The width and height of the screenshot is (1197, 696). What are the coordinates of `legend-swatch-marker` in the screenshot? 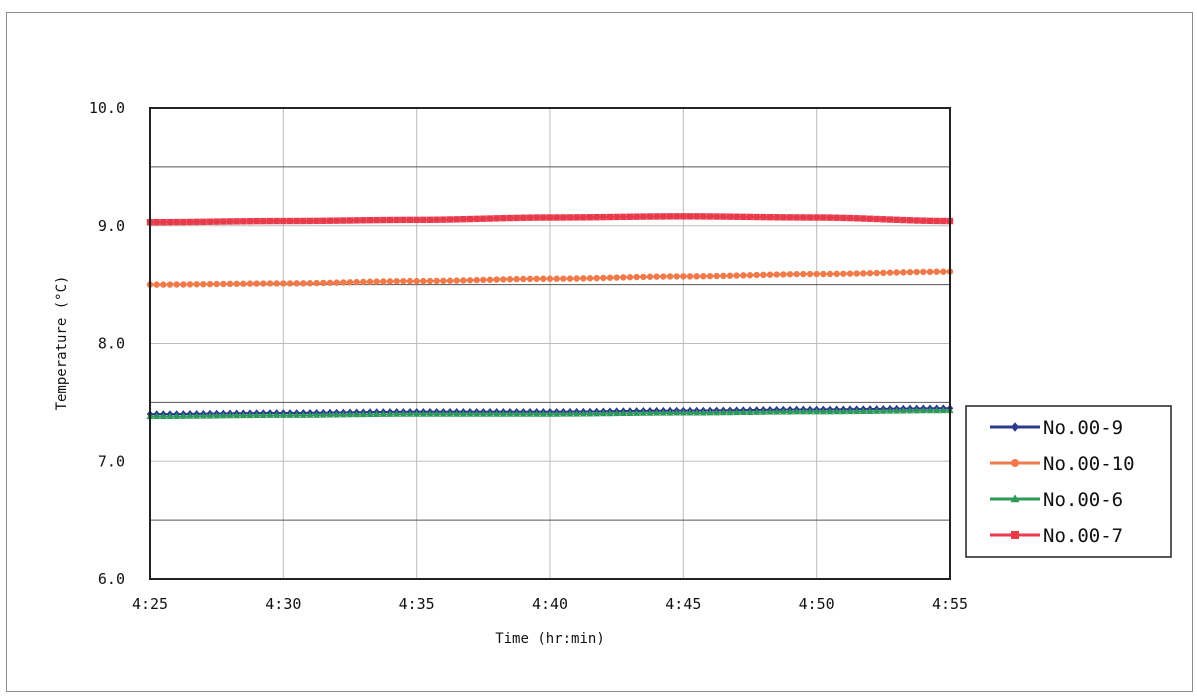 It's located at (1015, 535).